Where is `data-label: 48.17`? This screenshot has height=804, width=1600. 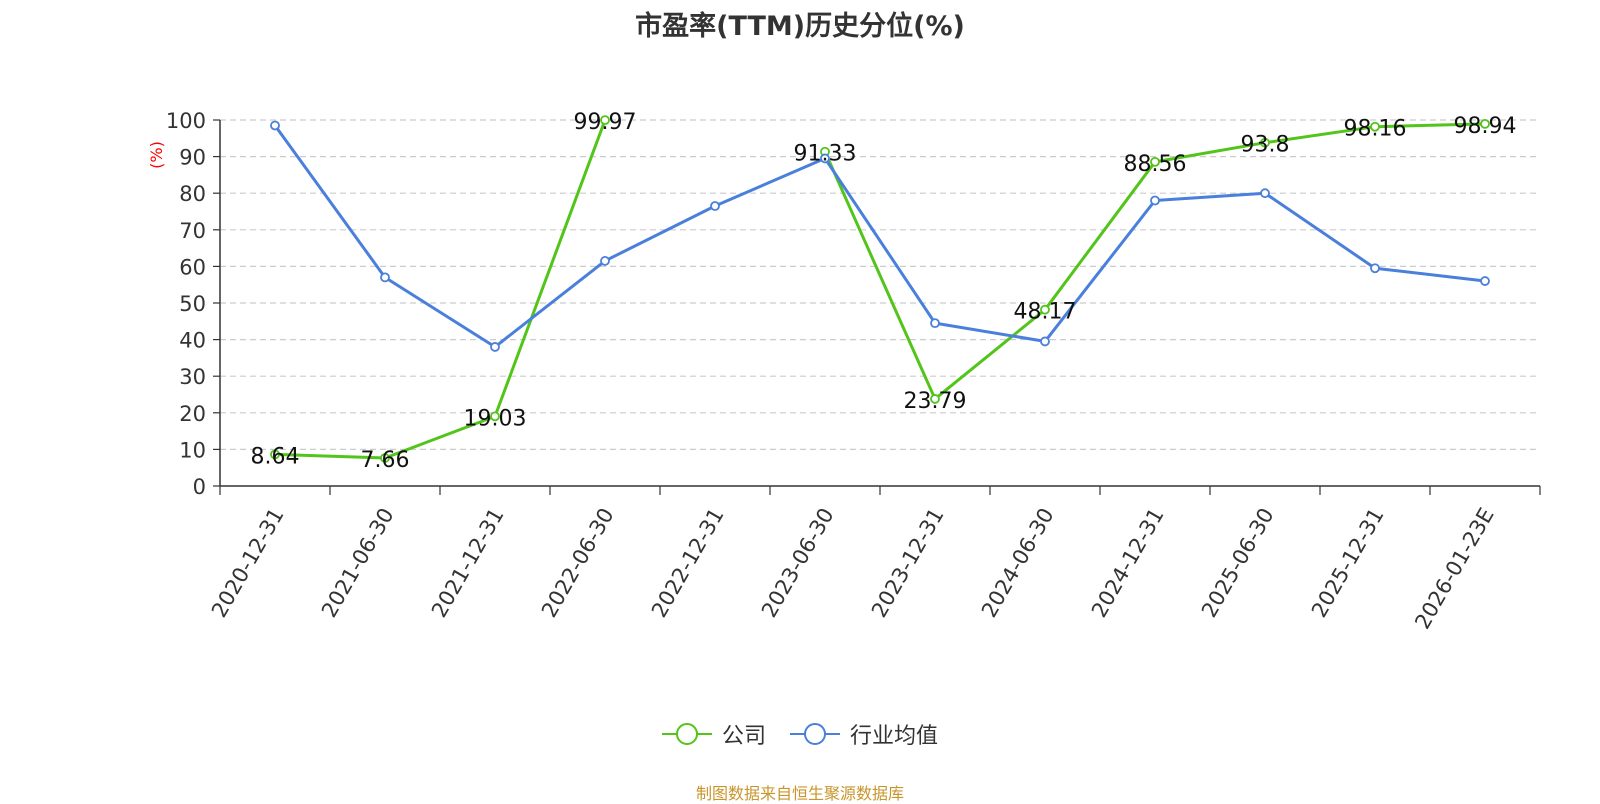 data-label: 48.17 is located at coordinates (1045, 312).